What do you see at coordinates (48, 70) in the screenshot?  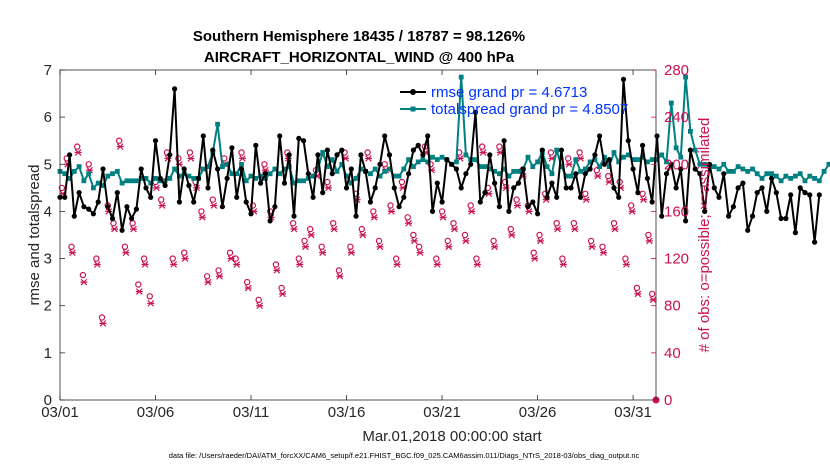 I see `y-tick-label-left: 7` at bounding box center [48, 70].